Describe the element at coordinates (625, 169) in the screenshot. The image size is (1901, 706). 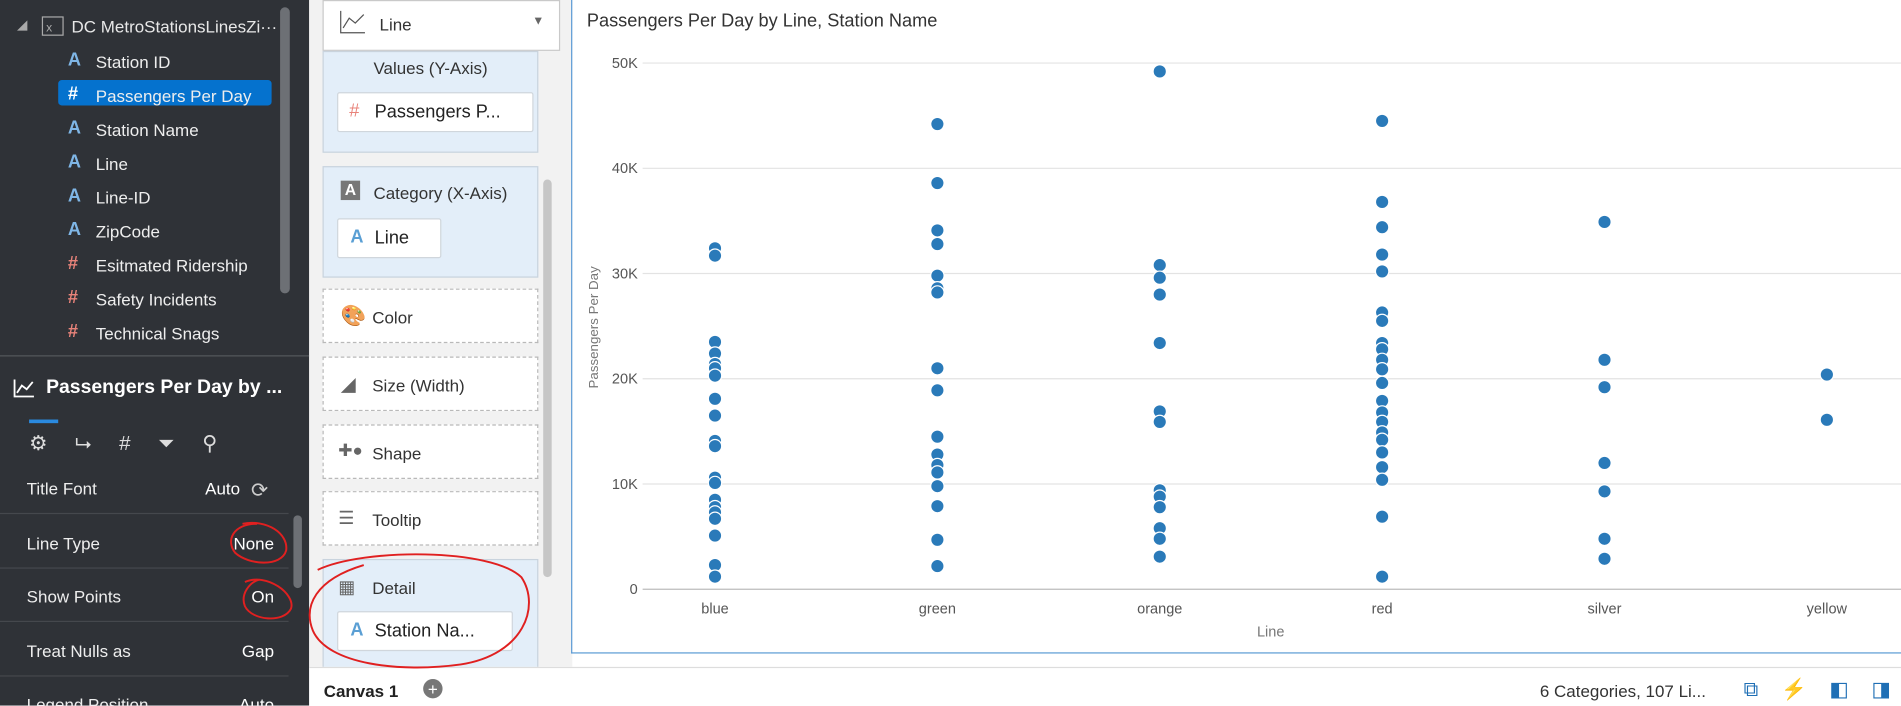
I see `y-tick-label: 40K` at that location.